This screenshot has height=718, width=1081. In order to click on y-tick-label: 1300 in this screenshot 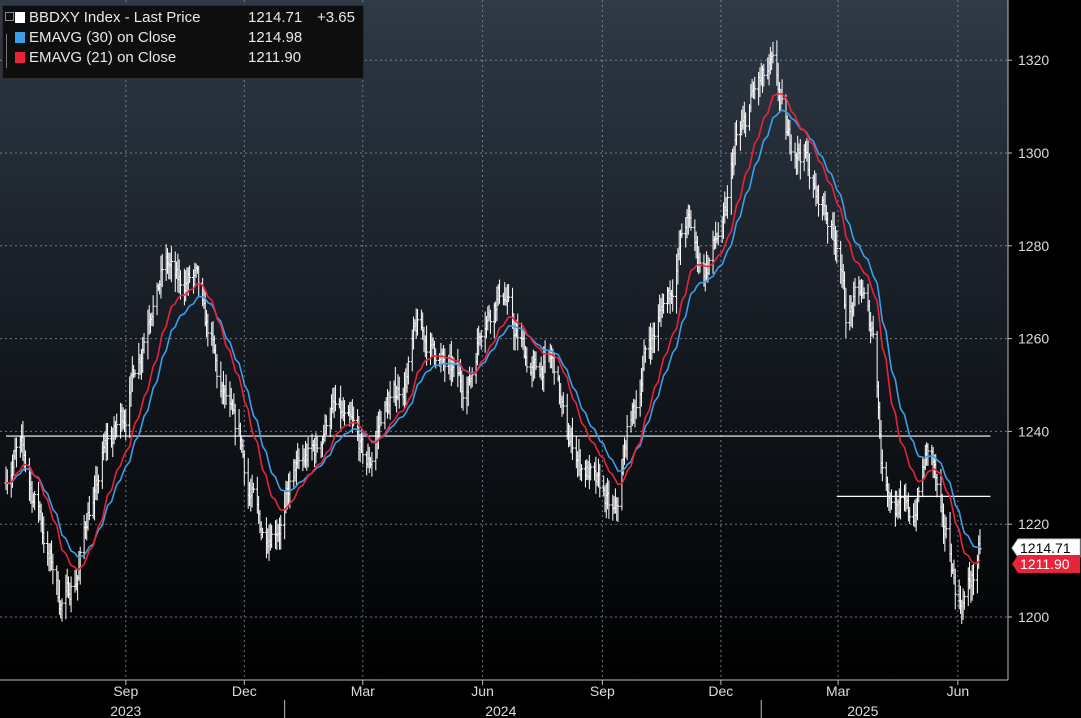, I will do `click(1033, 153)`.